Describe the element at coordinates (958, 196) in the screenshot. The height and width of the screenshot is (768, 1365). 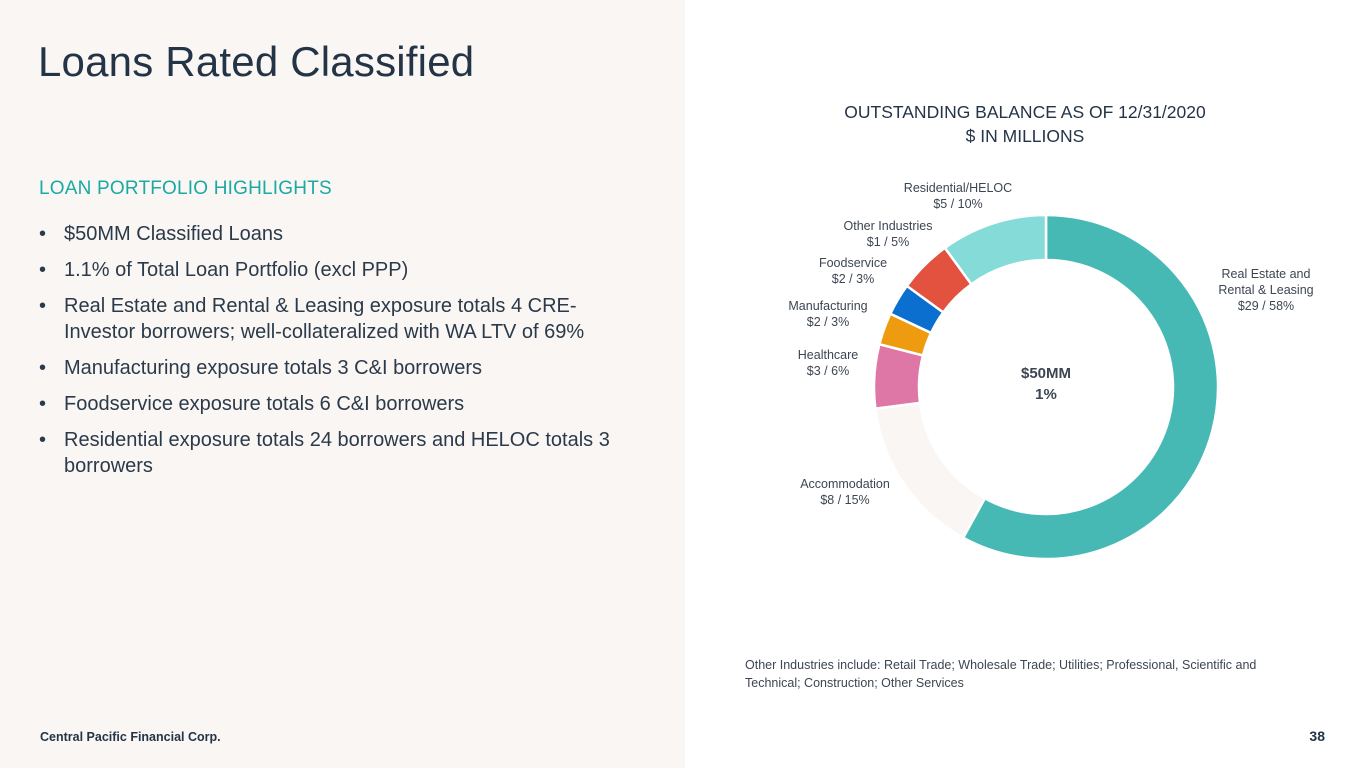
I see `slice-label: Residential/HELOC $5 / 10%` at that location.